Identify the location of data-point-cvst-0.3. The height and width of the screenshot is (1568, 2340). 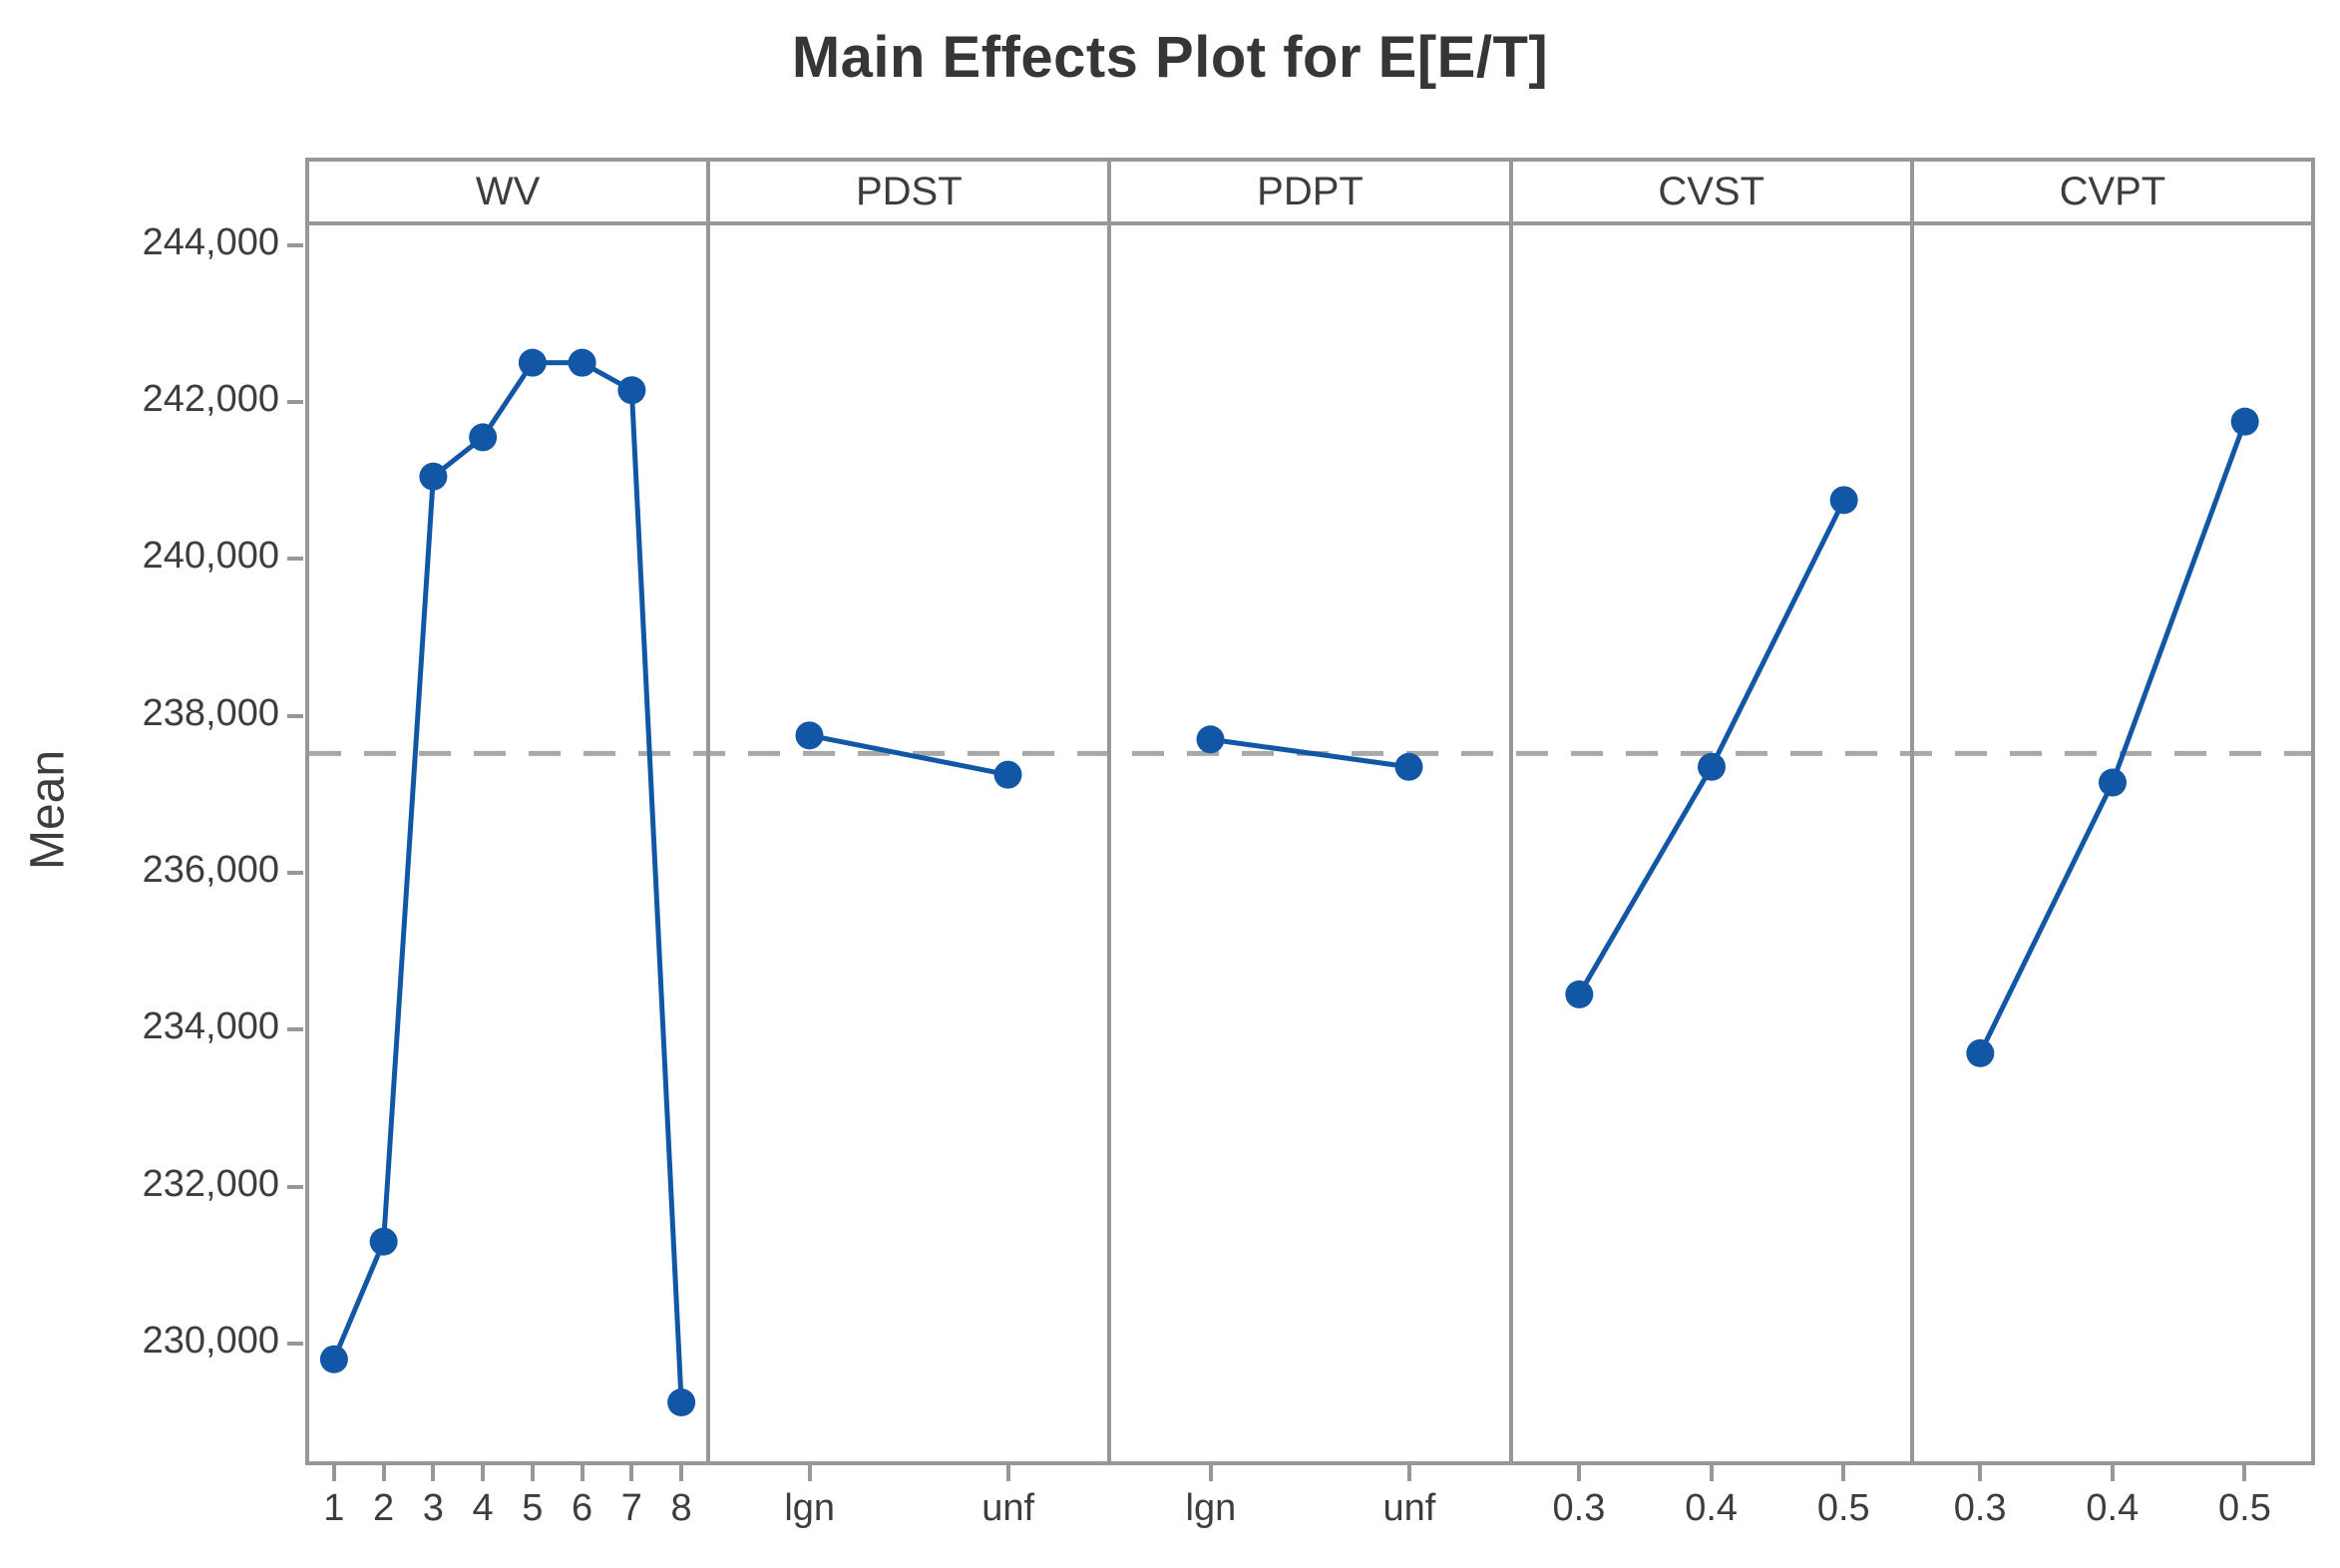
(1578, 994).